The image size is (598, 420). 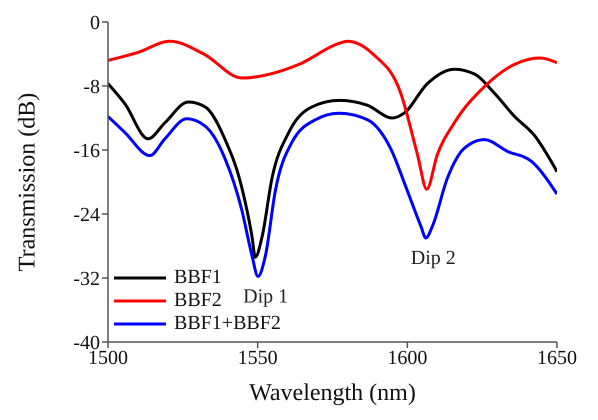 I want to click on x-tick-label: 1650, so click(x=557, y=358).